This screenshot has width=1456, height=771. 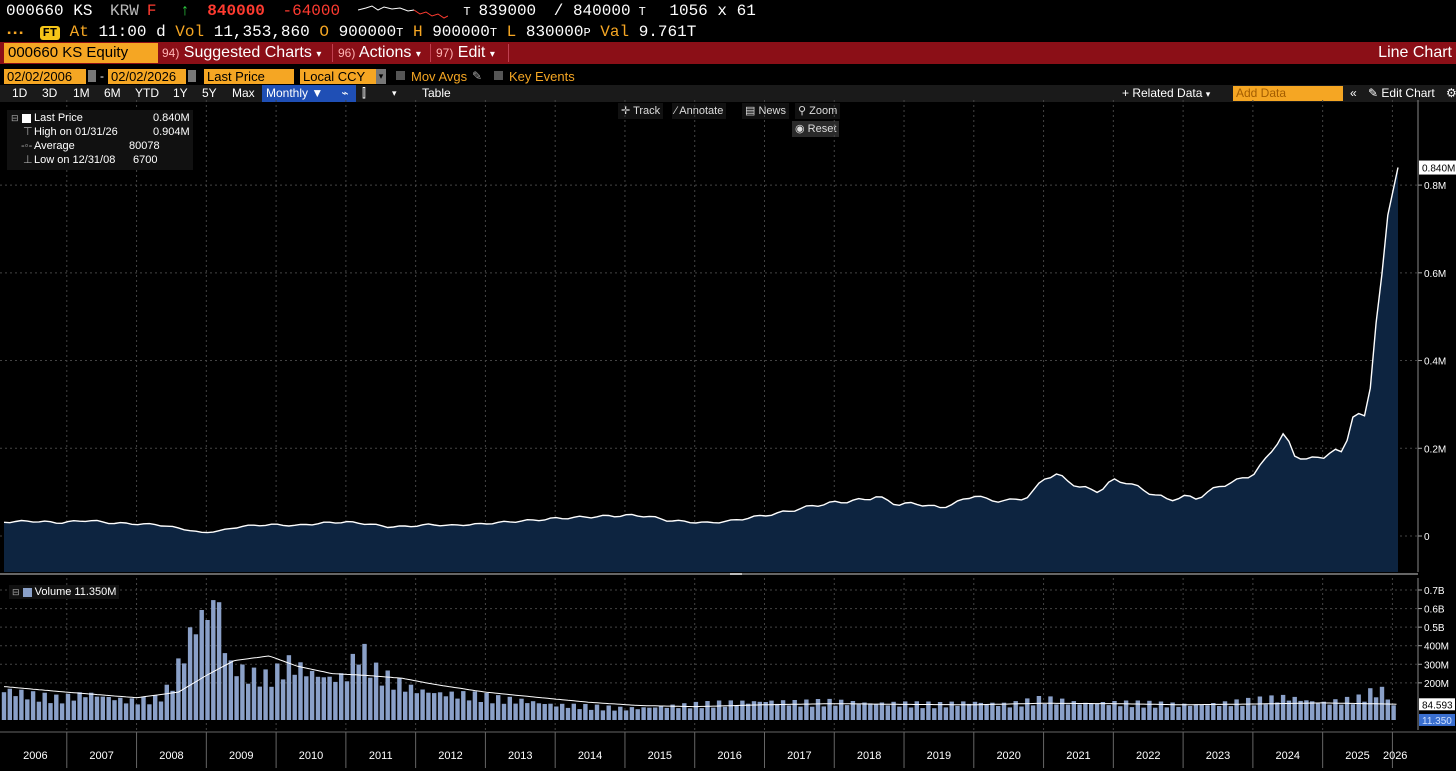 I want to click on x-tick-label: 2023, so click(x=1218, y=756).